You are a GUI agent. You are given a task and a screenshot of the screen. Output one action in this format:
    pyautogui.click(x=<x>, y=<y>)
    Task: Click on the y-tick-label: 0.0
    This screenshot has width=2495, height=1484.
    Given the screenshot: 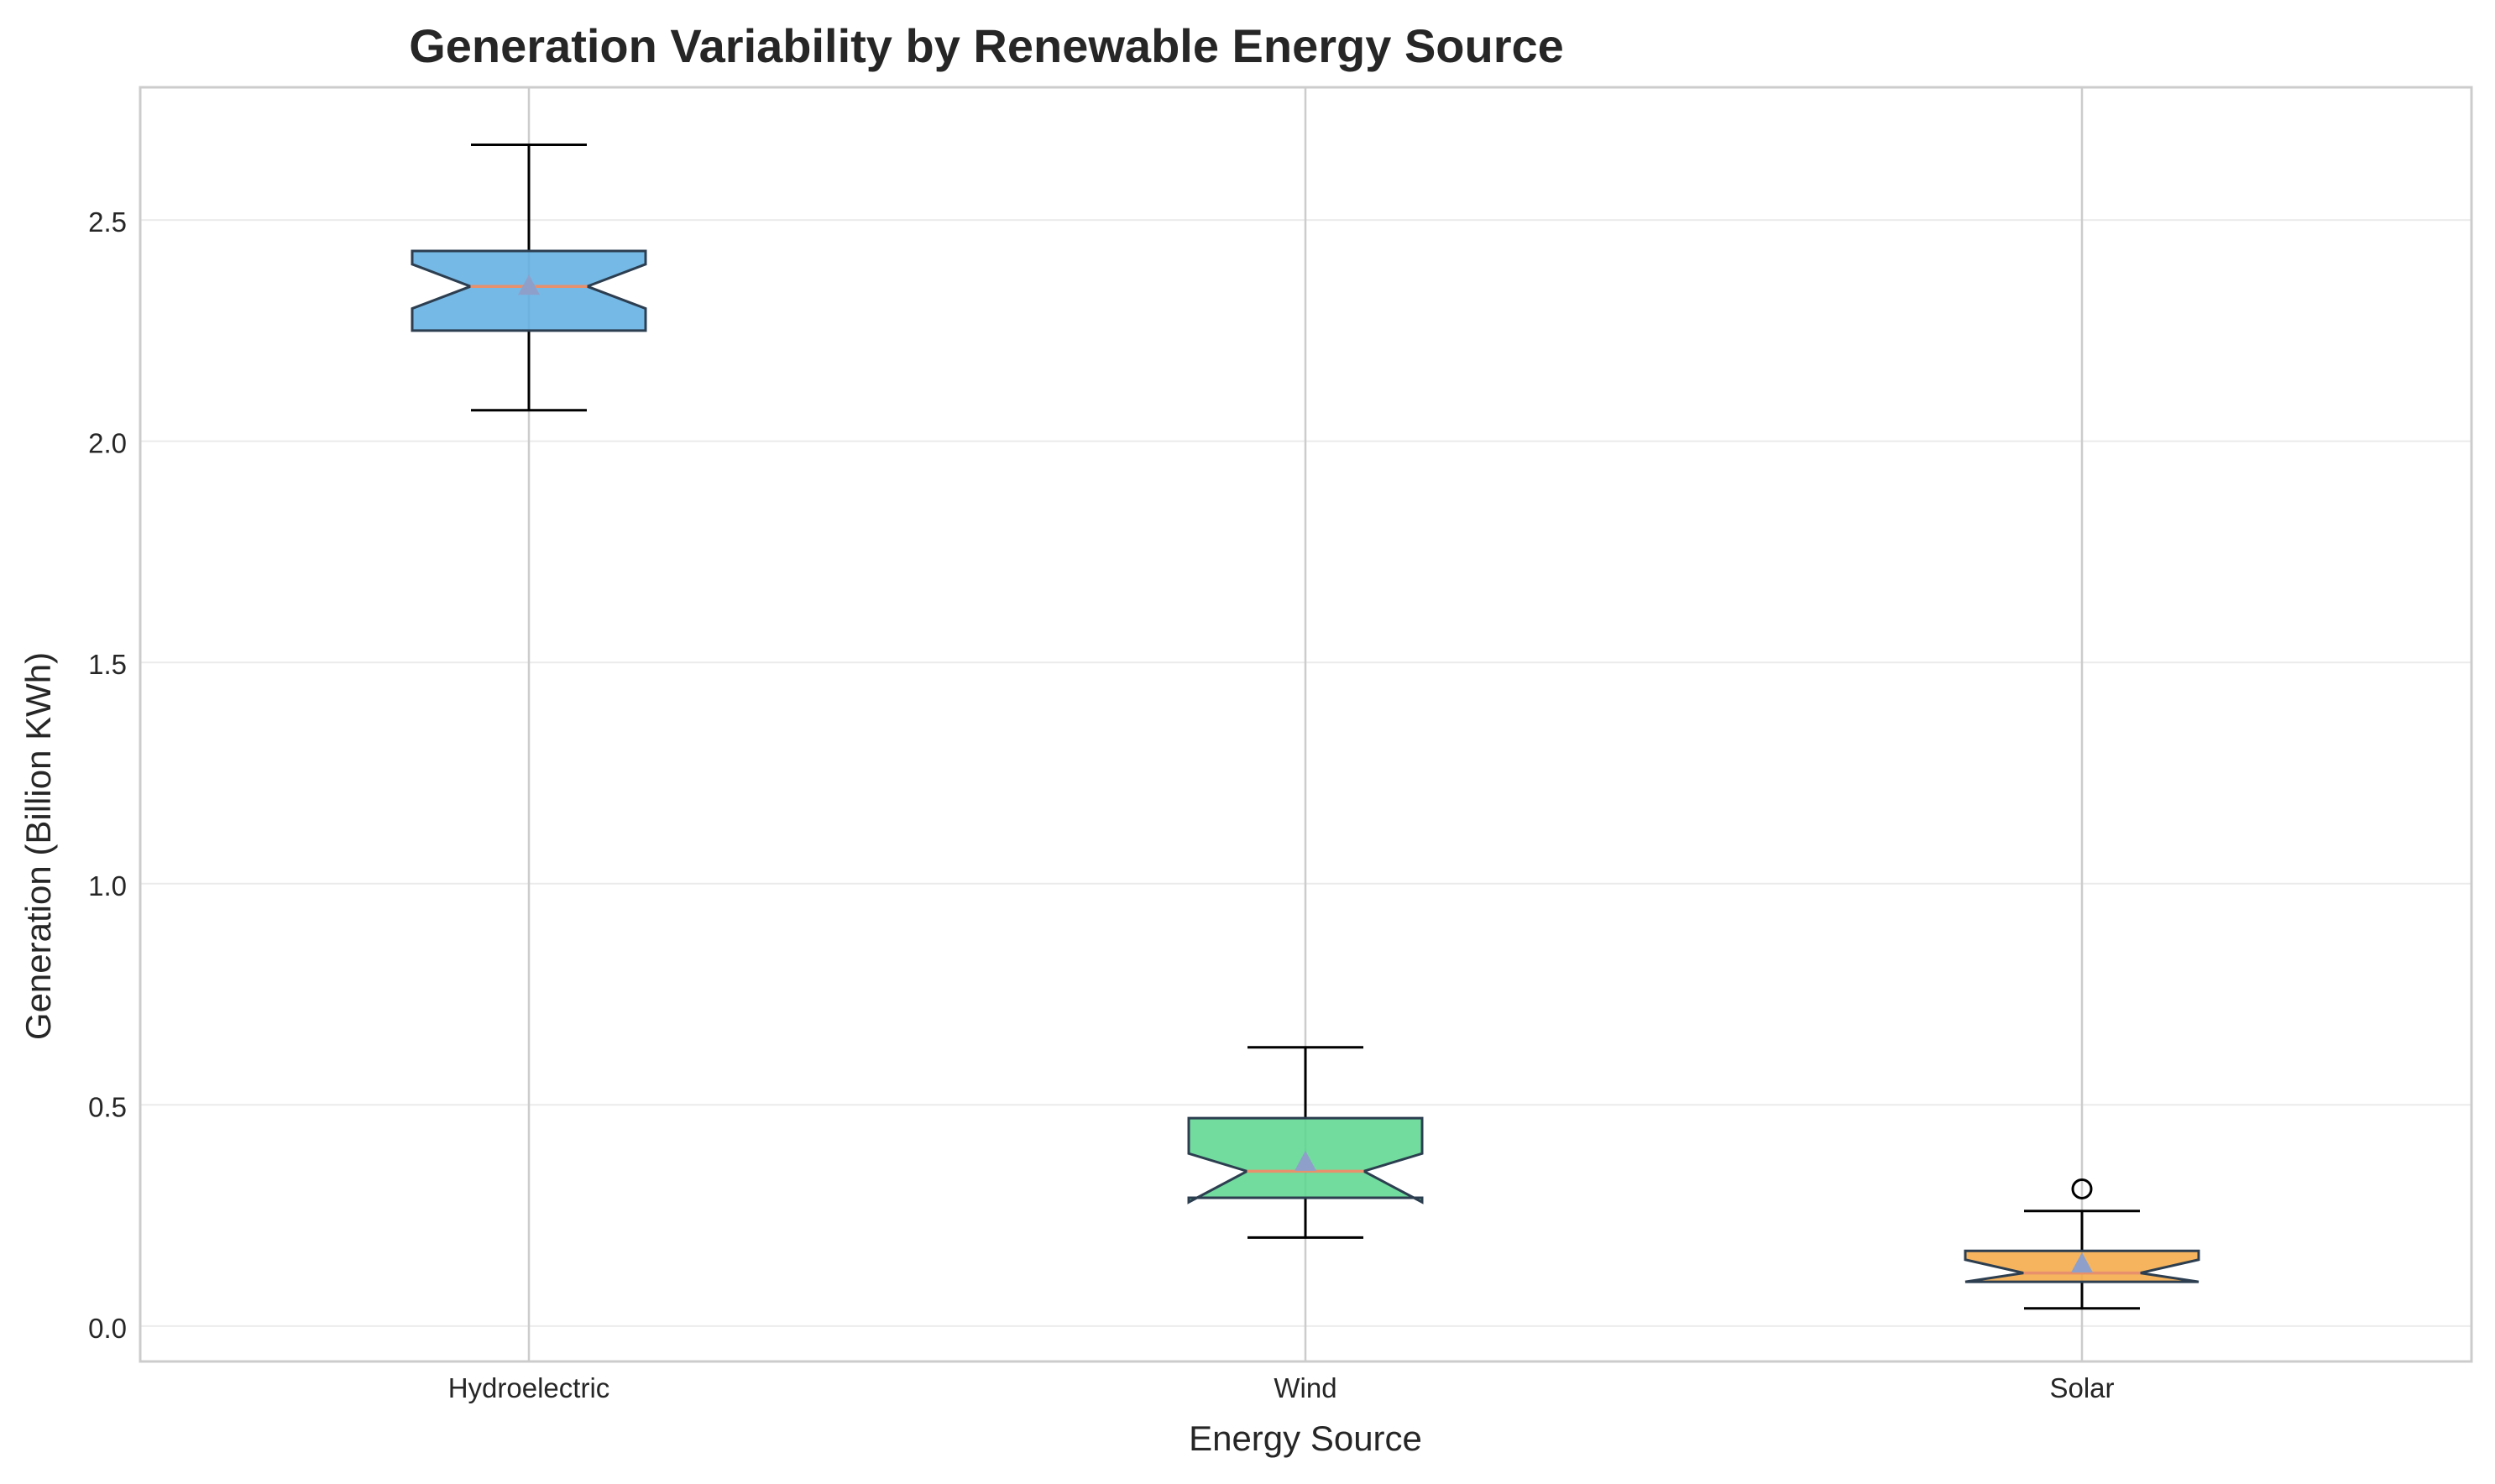 What is the action you would take?
    pyautogui.click(x=107, y=1328)
    